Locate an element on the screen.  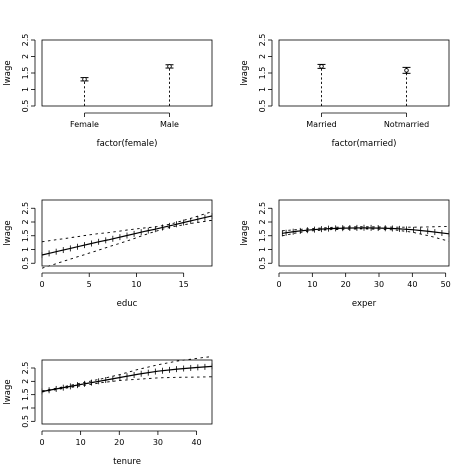
panel-5: 0.5 1 1.5 2 2.5 lwage 0 10 20 30 40 tenure is located at coordinates (108, 411).